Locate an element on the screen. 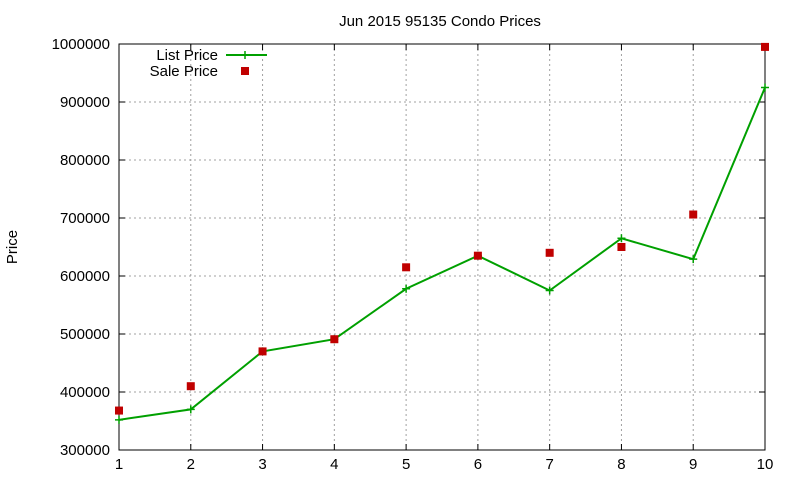 The width and height of the screenshot is (800, 480). x-tick-label: 2 is located at coordinates (191, 464).